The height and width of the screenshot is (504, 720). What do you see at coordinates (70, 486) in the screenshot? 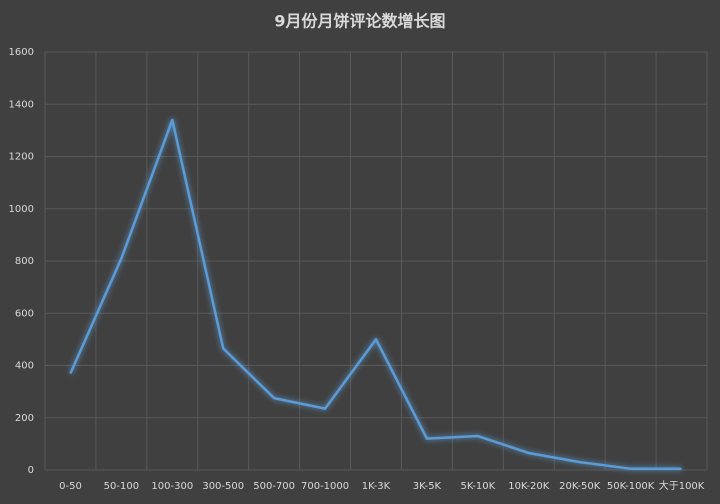
I see `x-tick-label: 0-50` at bounding box center [70, 486].